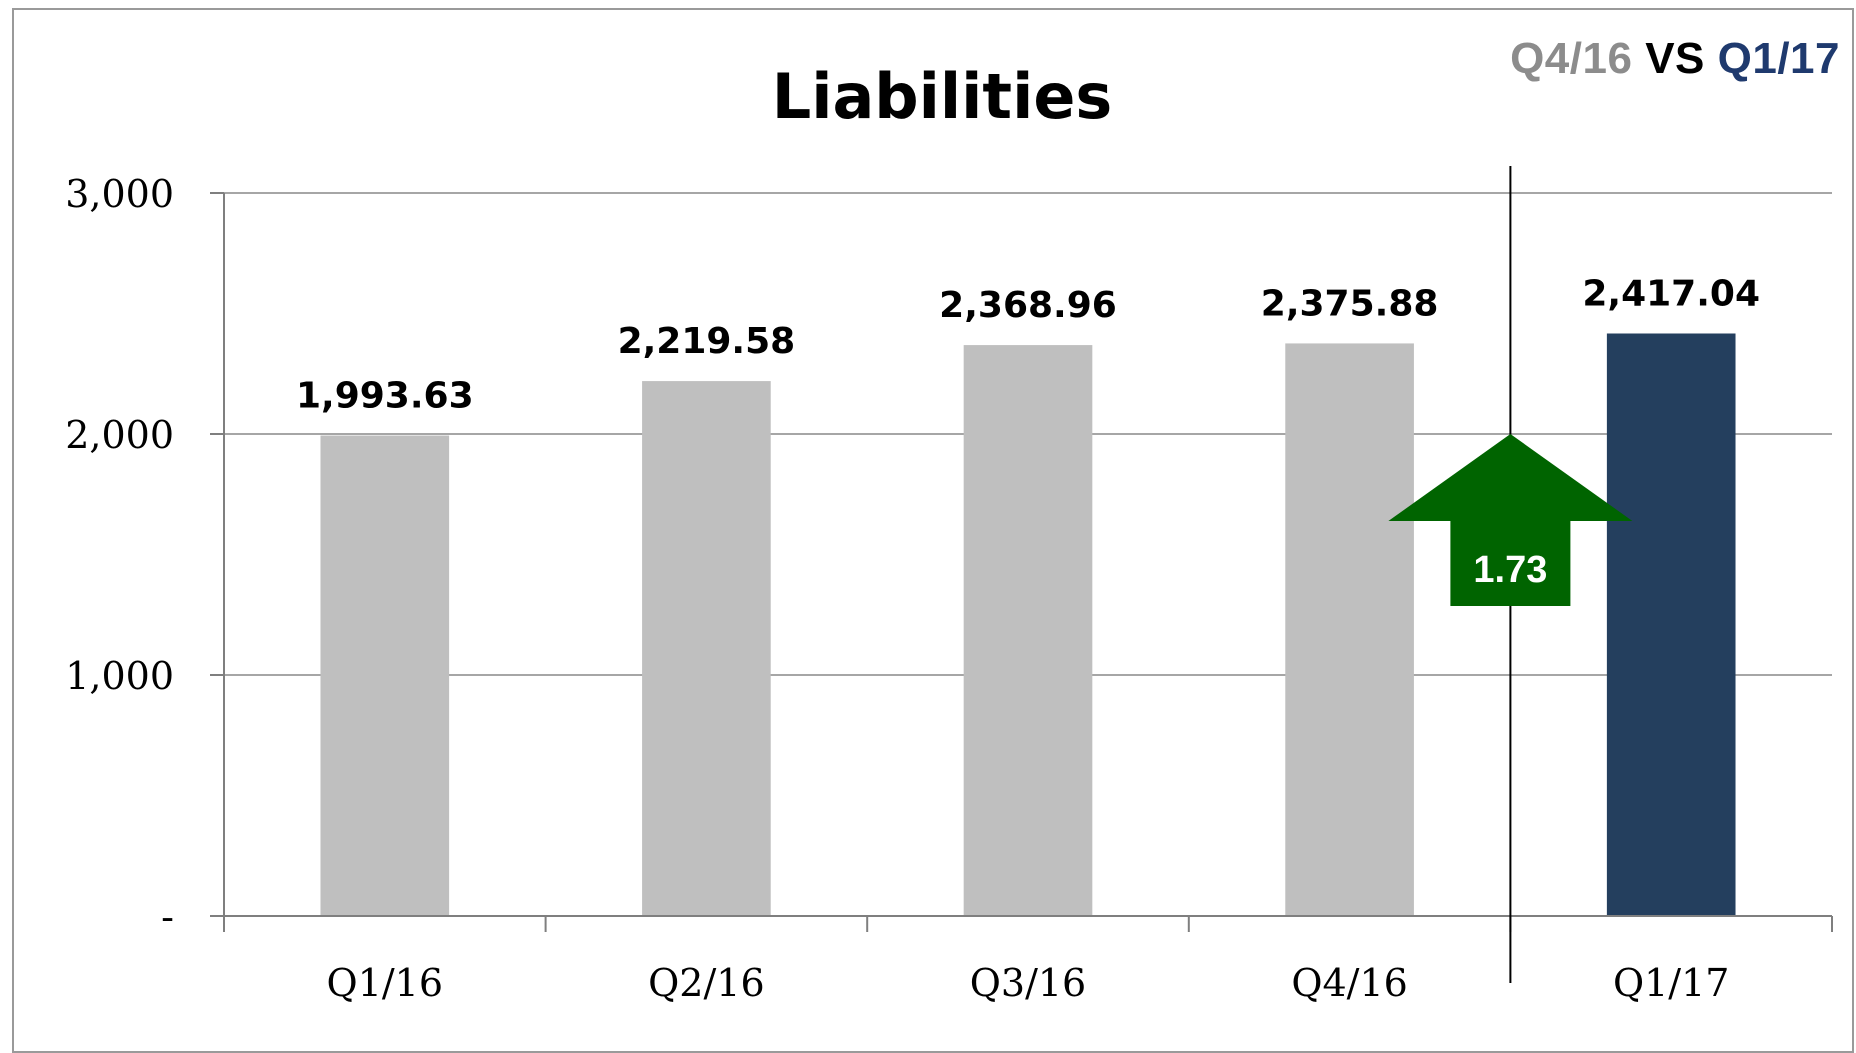  I want to click on x-tick-label: Q2/16, so click(706, 983).